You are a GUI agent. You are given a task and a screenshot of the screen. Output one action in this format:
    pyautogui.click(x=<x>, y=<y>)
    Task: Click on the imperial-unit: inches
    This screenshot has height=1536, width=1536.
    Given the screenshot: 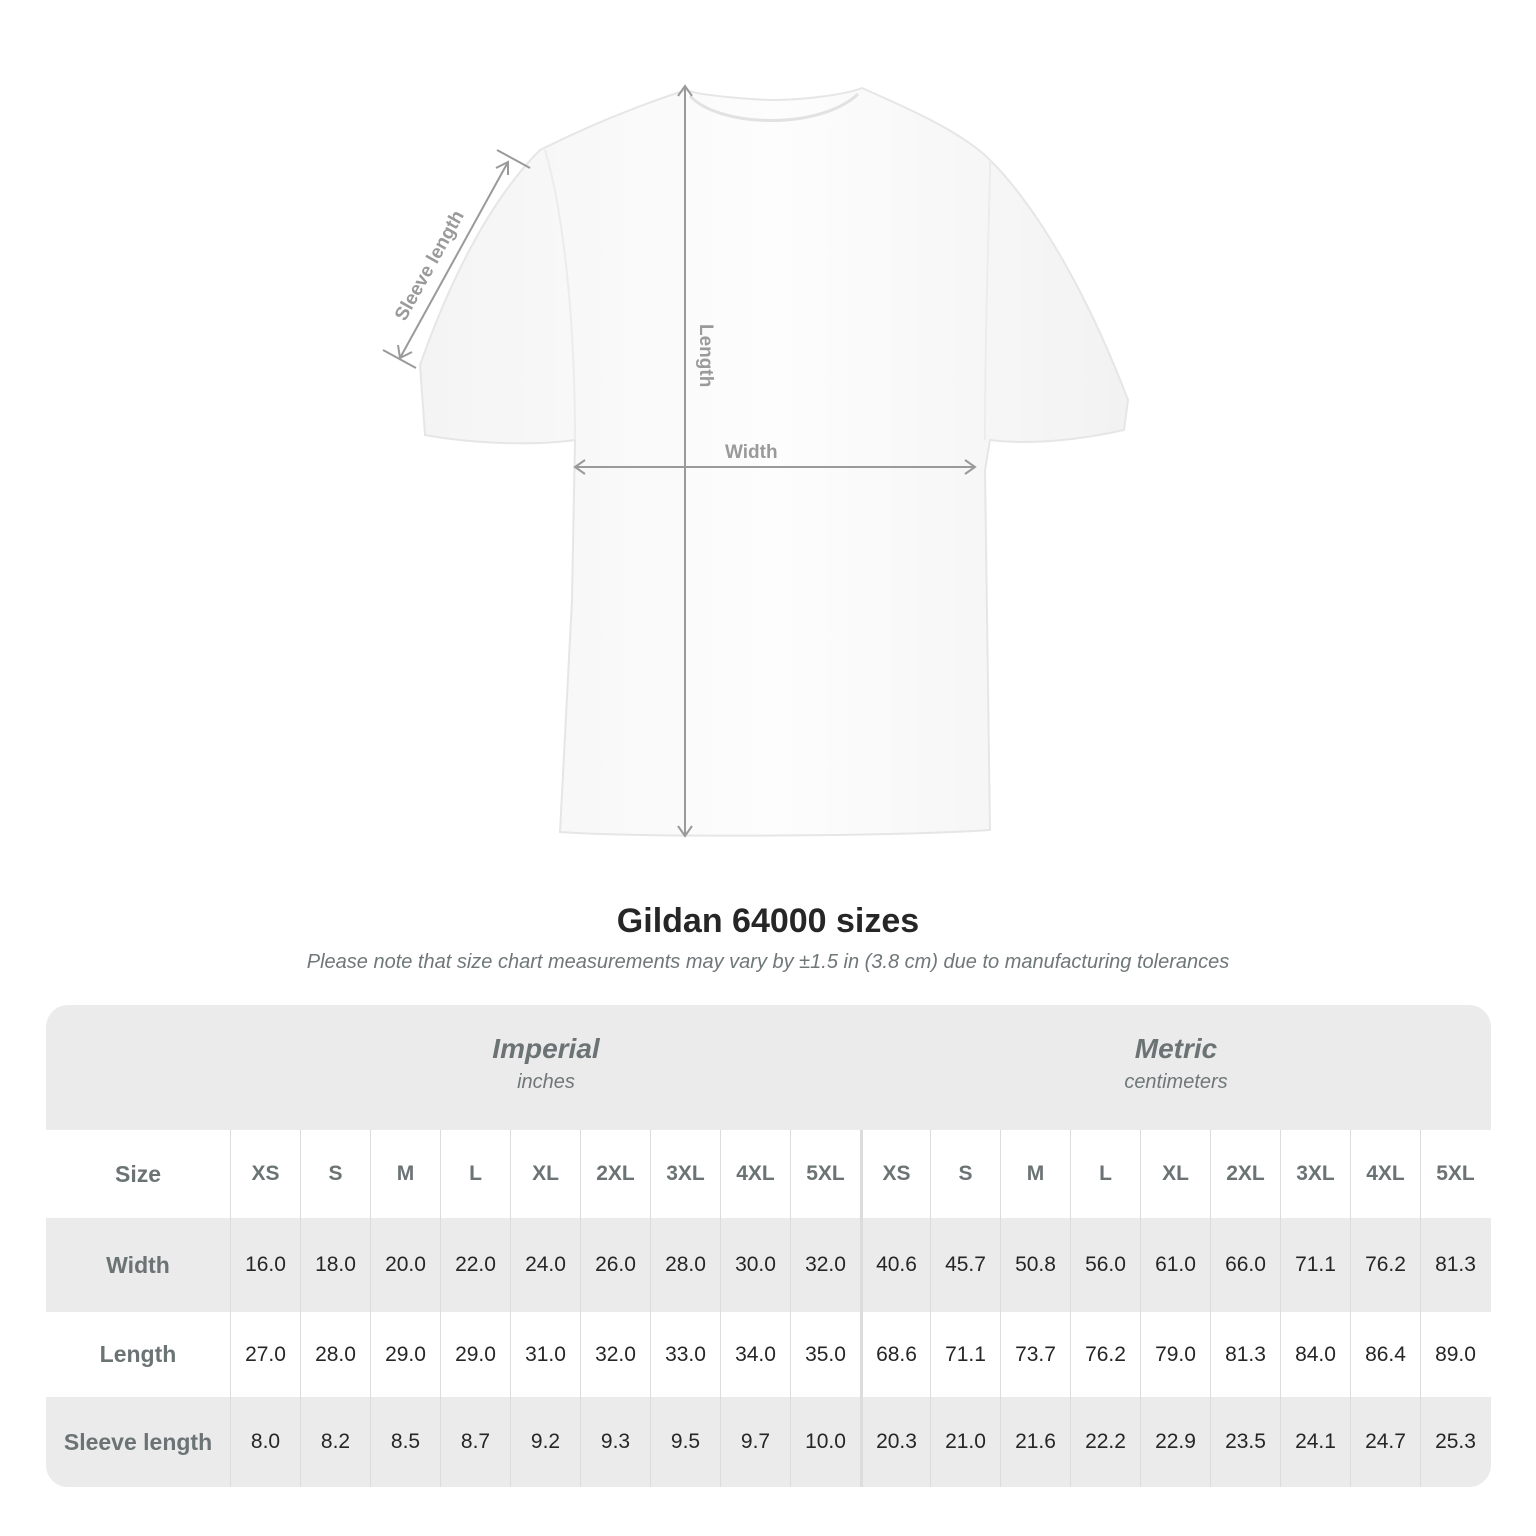 What is the action you would take?
    pyautogui.click(x=546, y=1082)
    